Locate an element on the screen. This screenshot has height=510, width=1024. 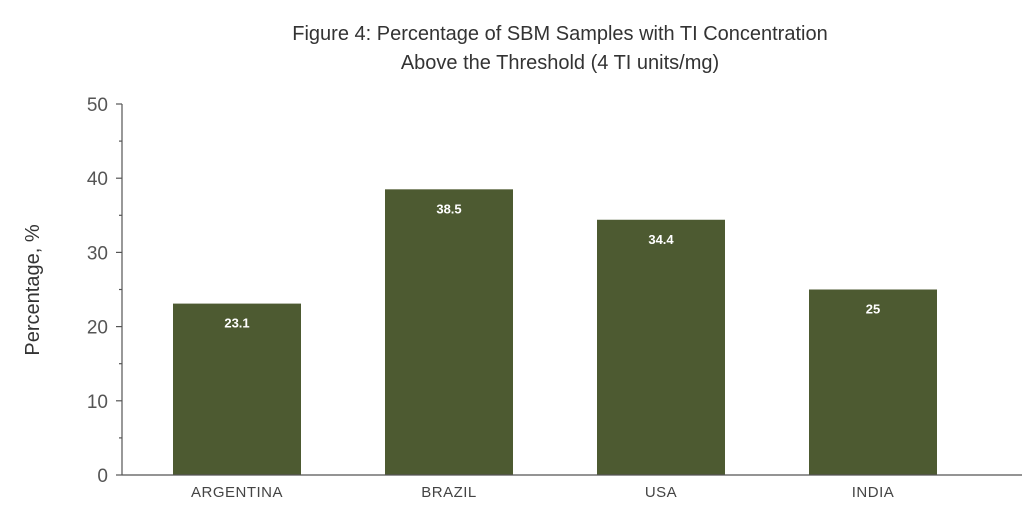
bar-value-label-usa: 34.4 is located at coordinates (661, 239).